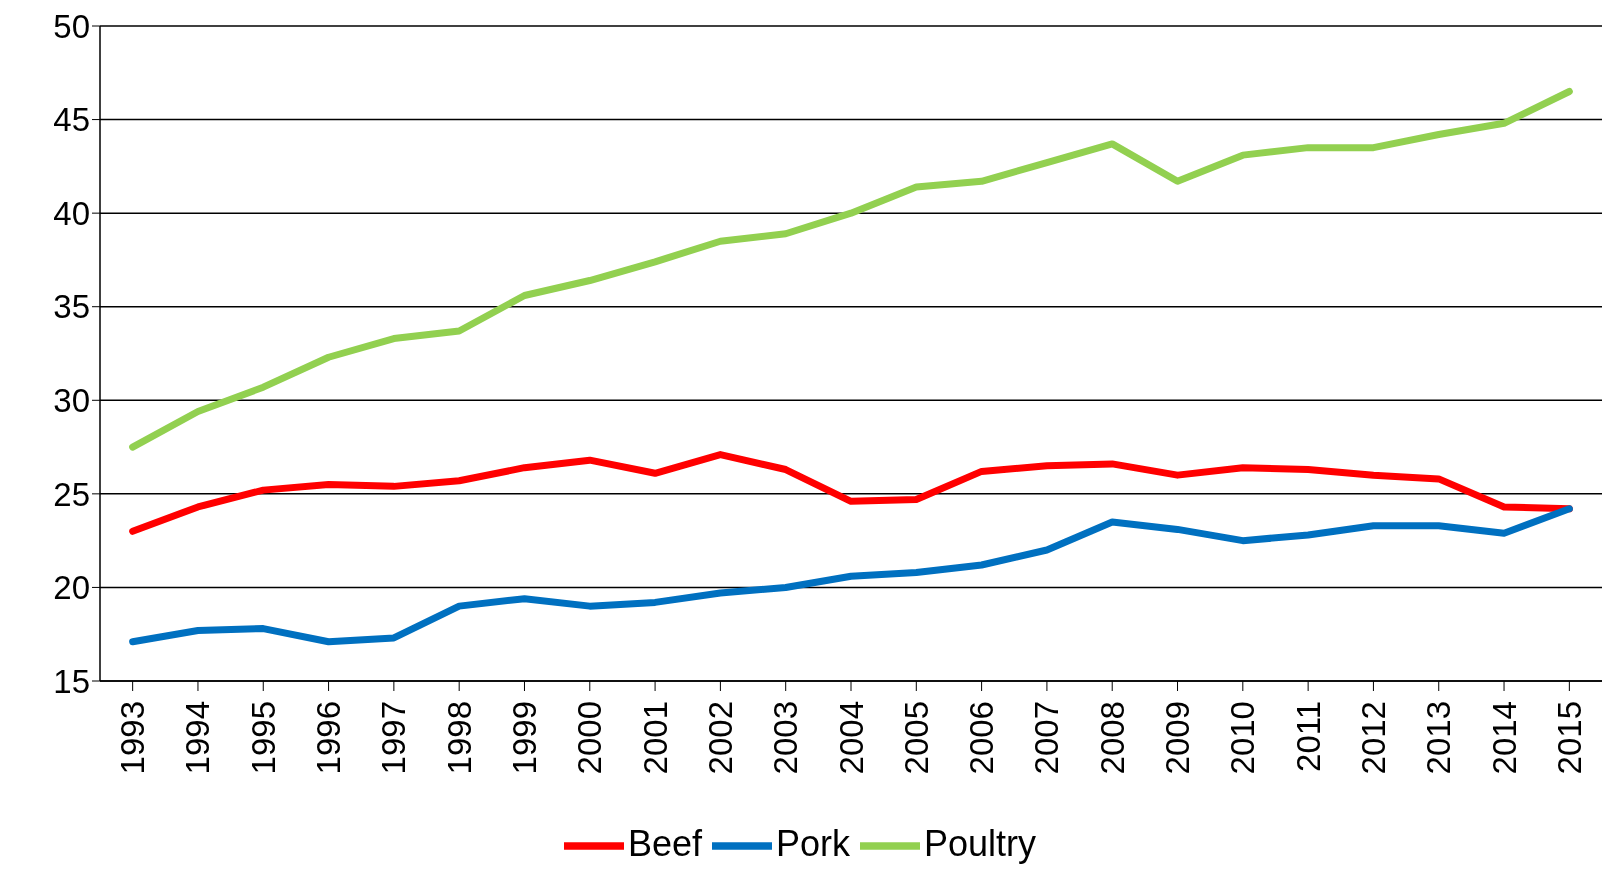 The width and height of the screenshot is (1624, 890). What do you see at coordinates (1308, 736) in the screenshot?
I see `x-tick-label: 2011` at bounding box center [1308, 736].